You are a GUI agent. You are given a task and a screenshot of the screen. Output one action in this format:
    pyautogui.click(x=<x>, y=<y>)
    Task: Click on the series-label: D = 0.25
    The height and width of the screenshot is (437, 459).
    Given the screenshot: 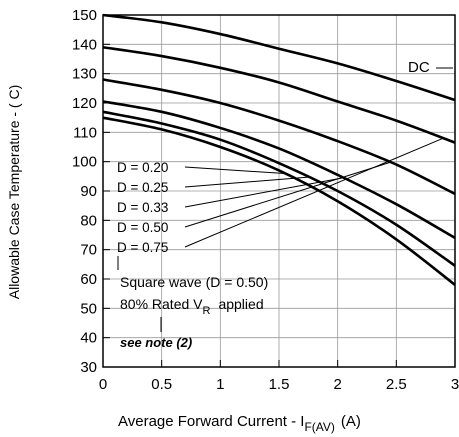 What is the action you would take?
    pyautogui.click(x=142, y=187)
    